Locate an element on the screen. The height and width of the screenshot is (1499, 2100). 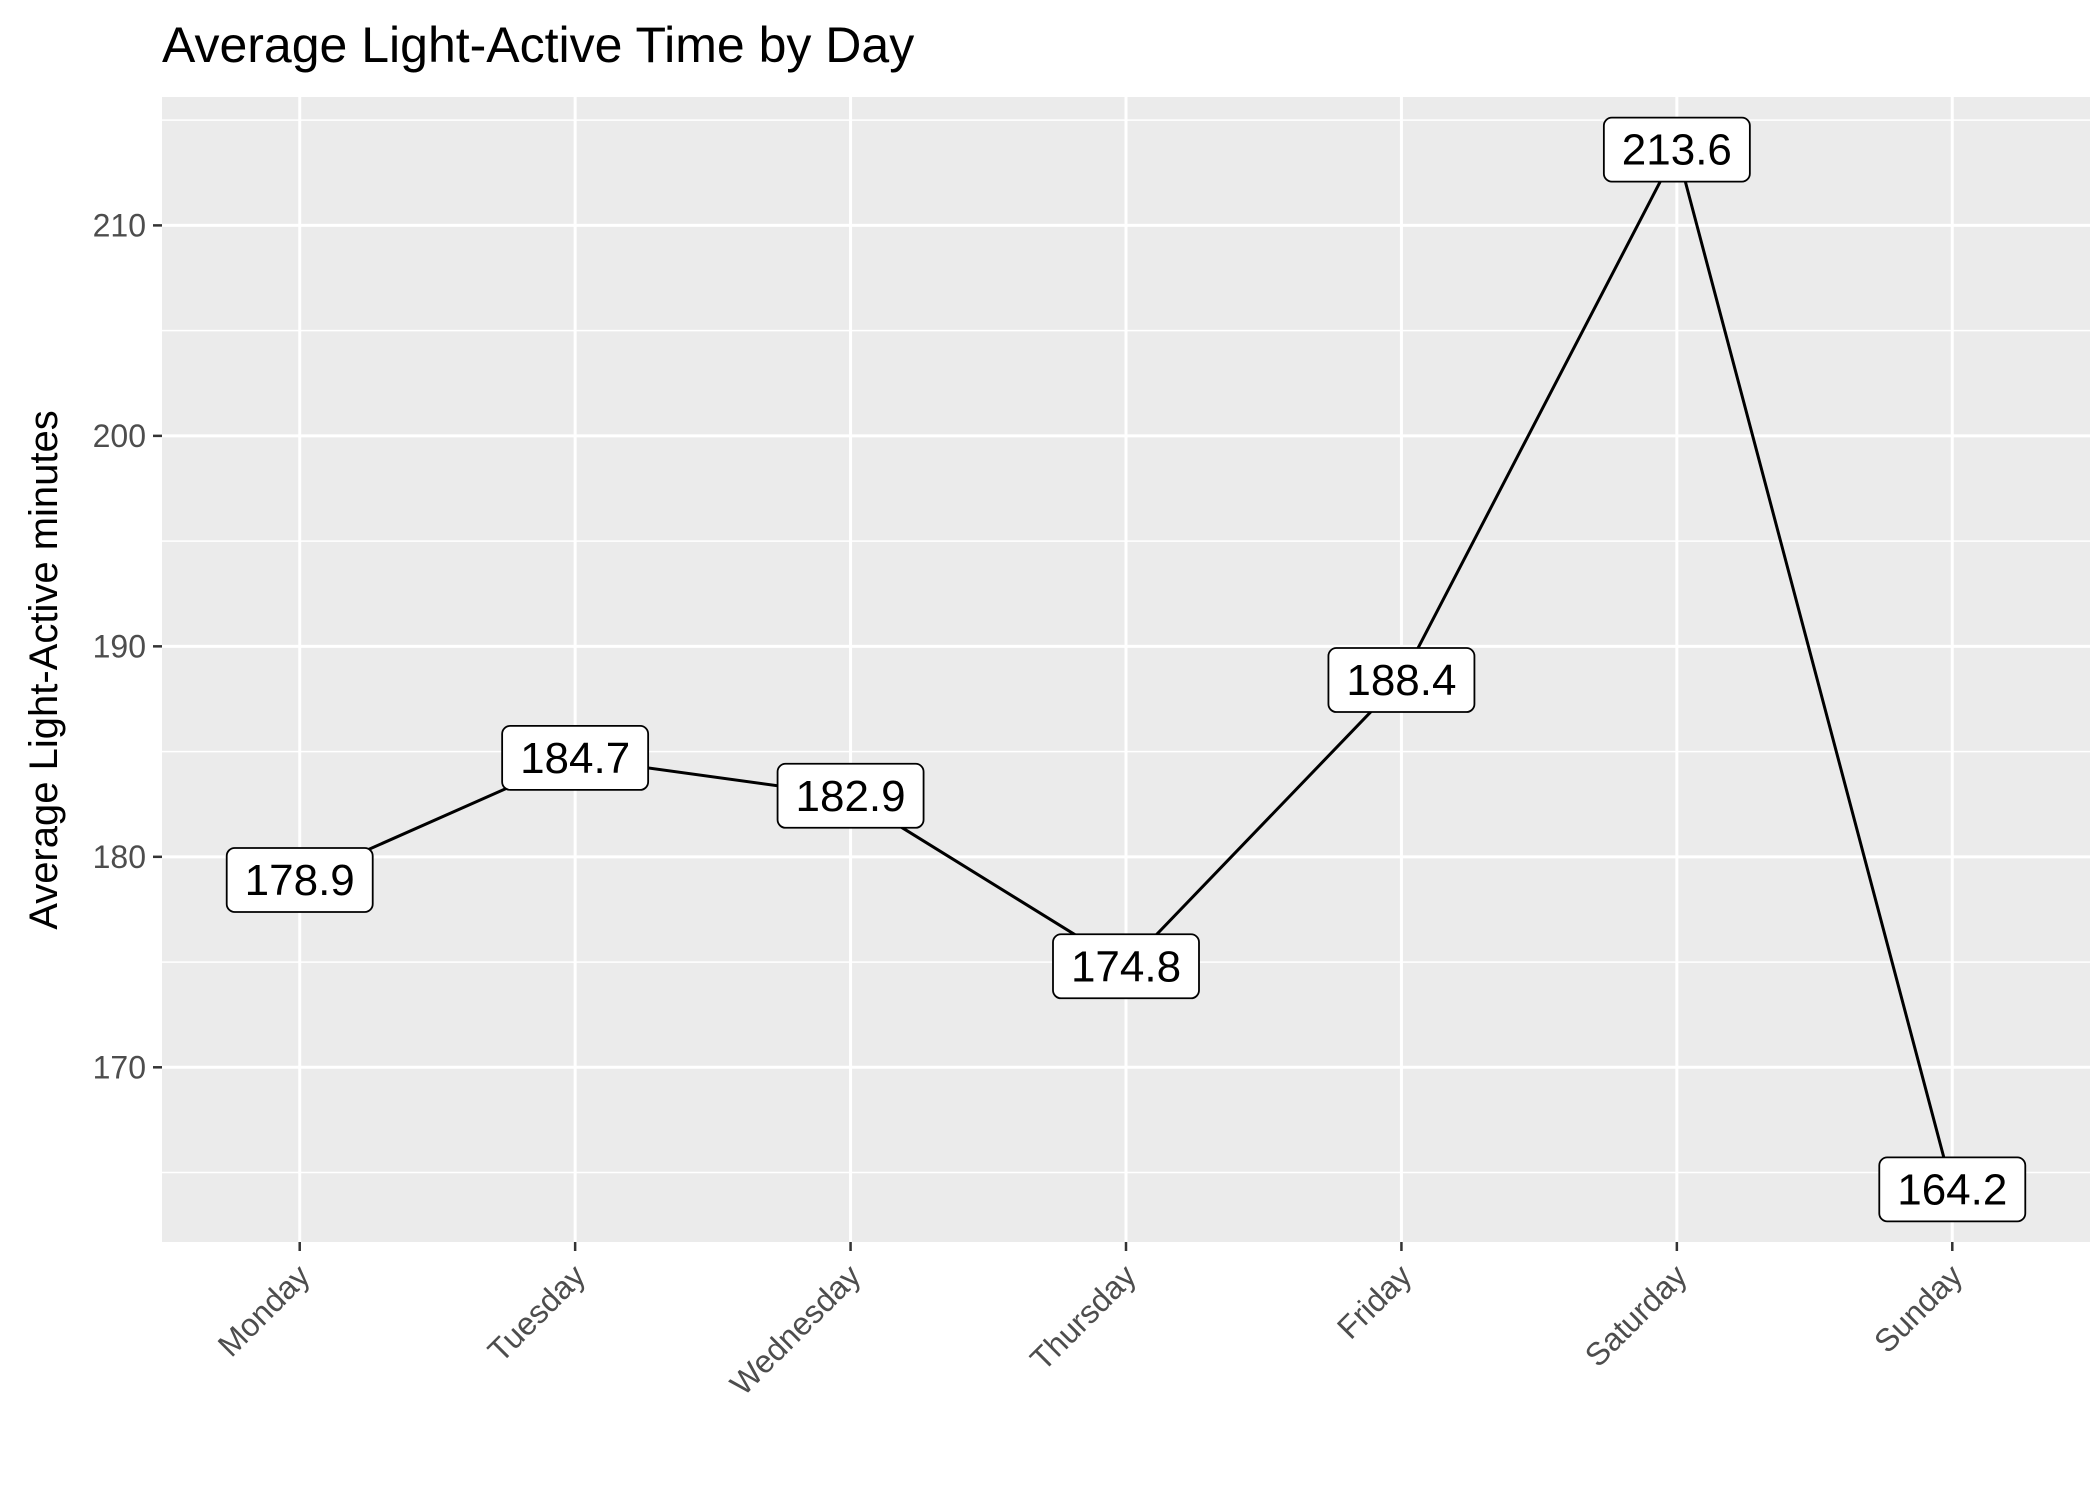
data-label-text: 164.2 is located at coordinates (1952, 1189).